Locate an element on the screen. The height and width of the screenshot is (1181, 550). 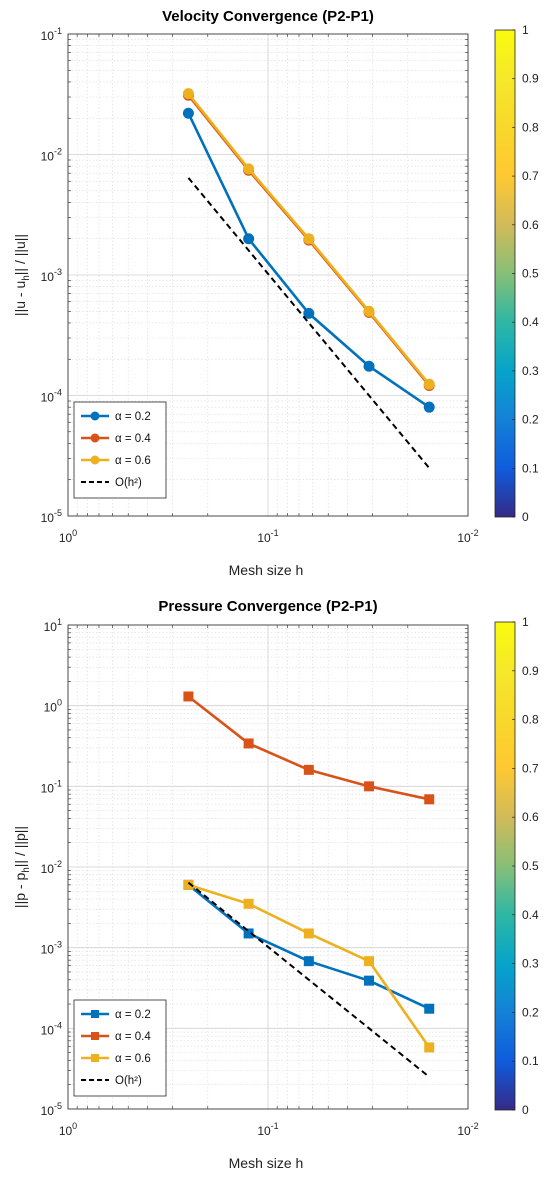
colorbar-tick-label: 0.4 is located at coordinates (530, 915).